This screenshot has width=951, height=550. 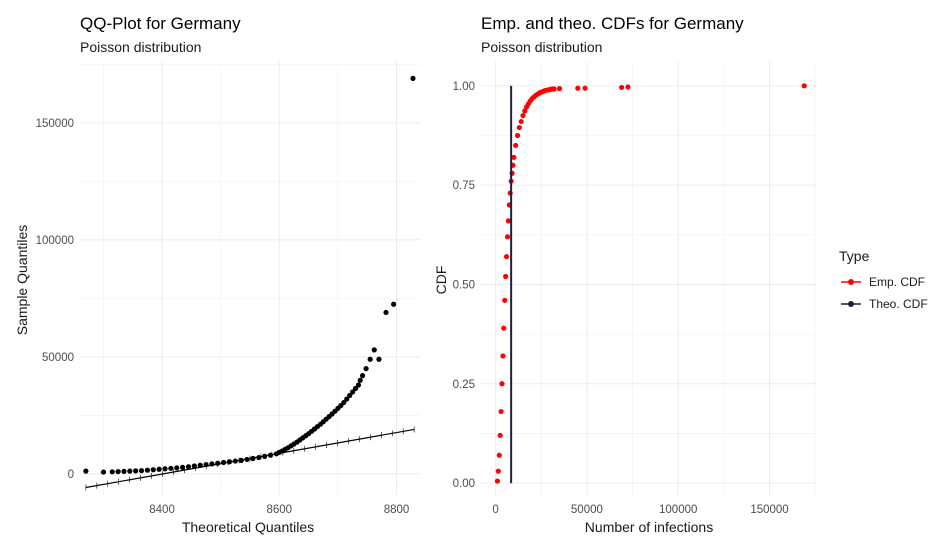 What do you see at coordinates (464, 484) in the screenshot?
I see `cdf-y-tick-label: 0.00` at bounding box center [464, 484].